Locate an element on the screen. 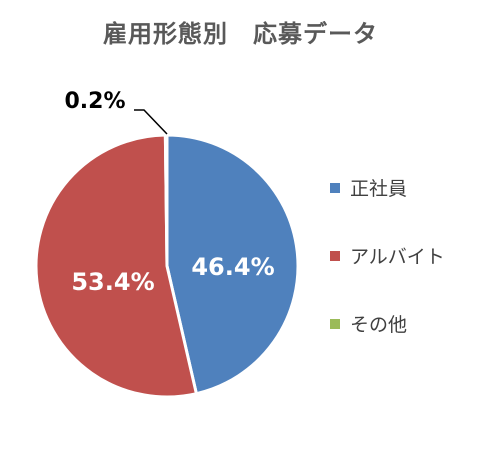 The width and height of the screenshot is (481, 452). pie-slice-other is located at coordinates (166, 200).